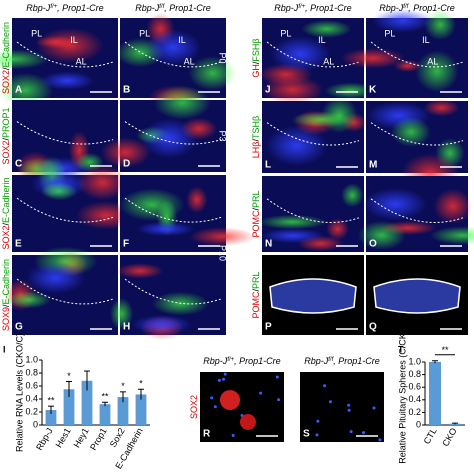  I want to click on stain-part: GH, so click(256, 71).